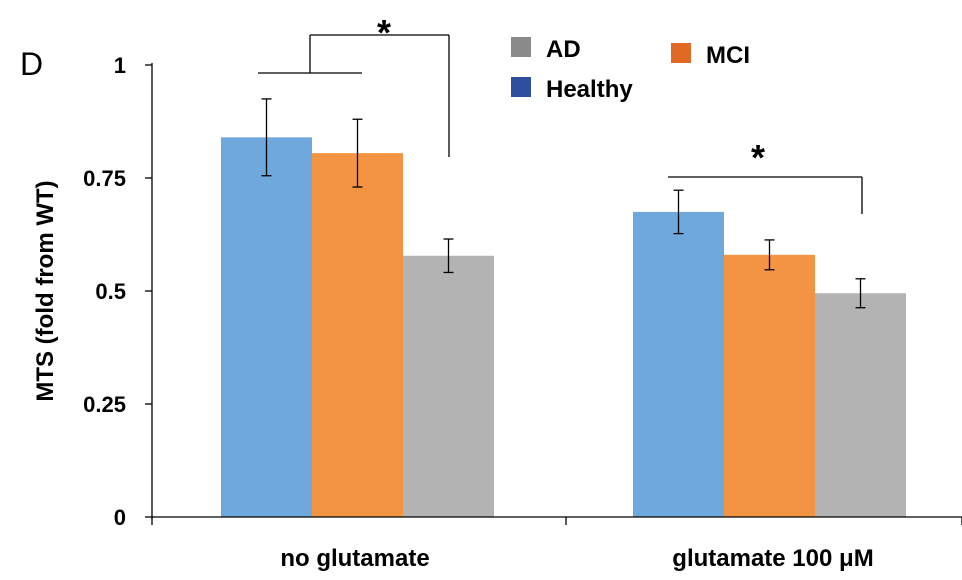 This screenshot has height=580, width=962. I want to click on significance-star-2: *, so click(758, 157).